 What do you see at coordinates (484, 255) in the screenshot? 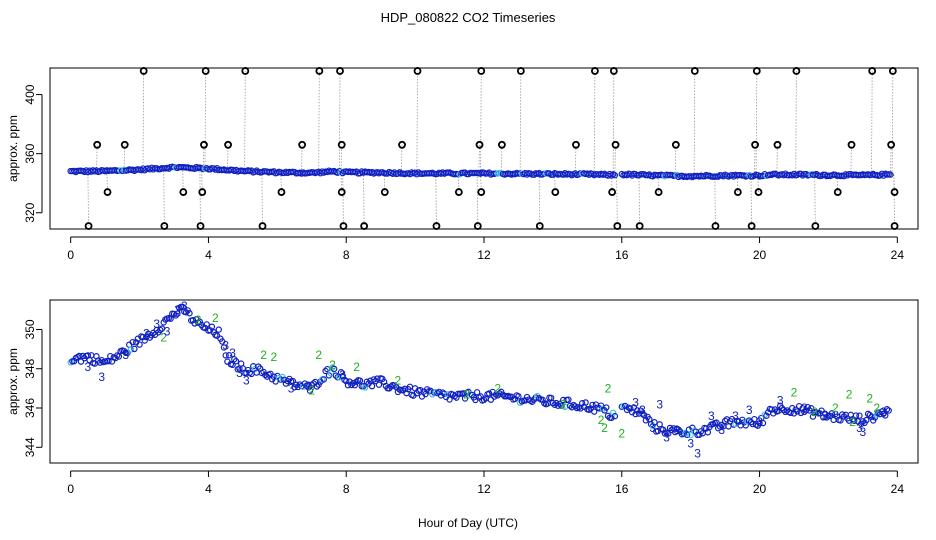
I see `top-x-tick-label: 12` at bounding box center [484, 255].